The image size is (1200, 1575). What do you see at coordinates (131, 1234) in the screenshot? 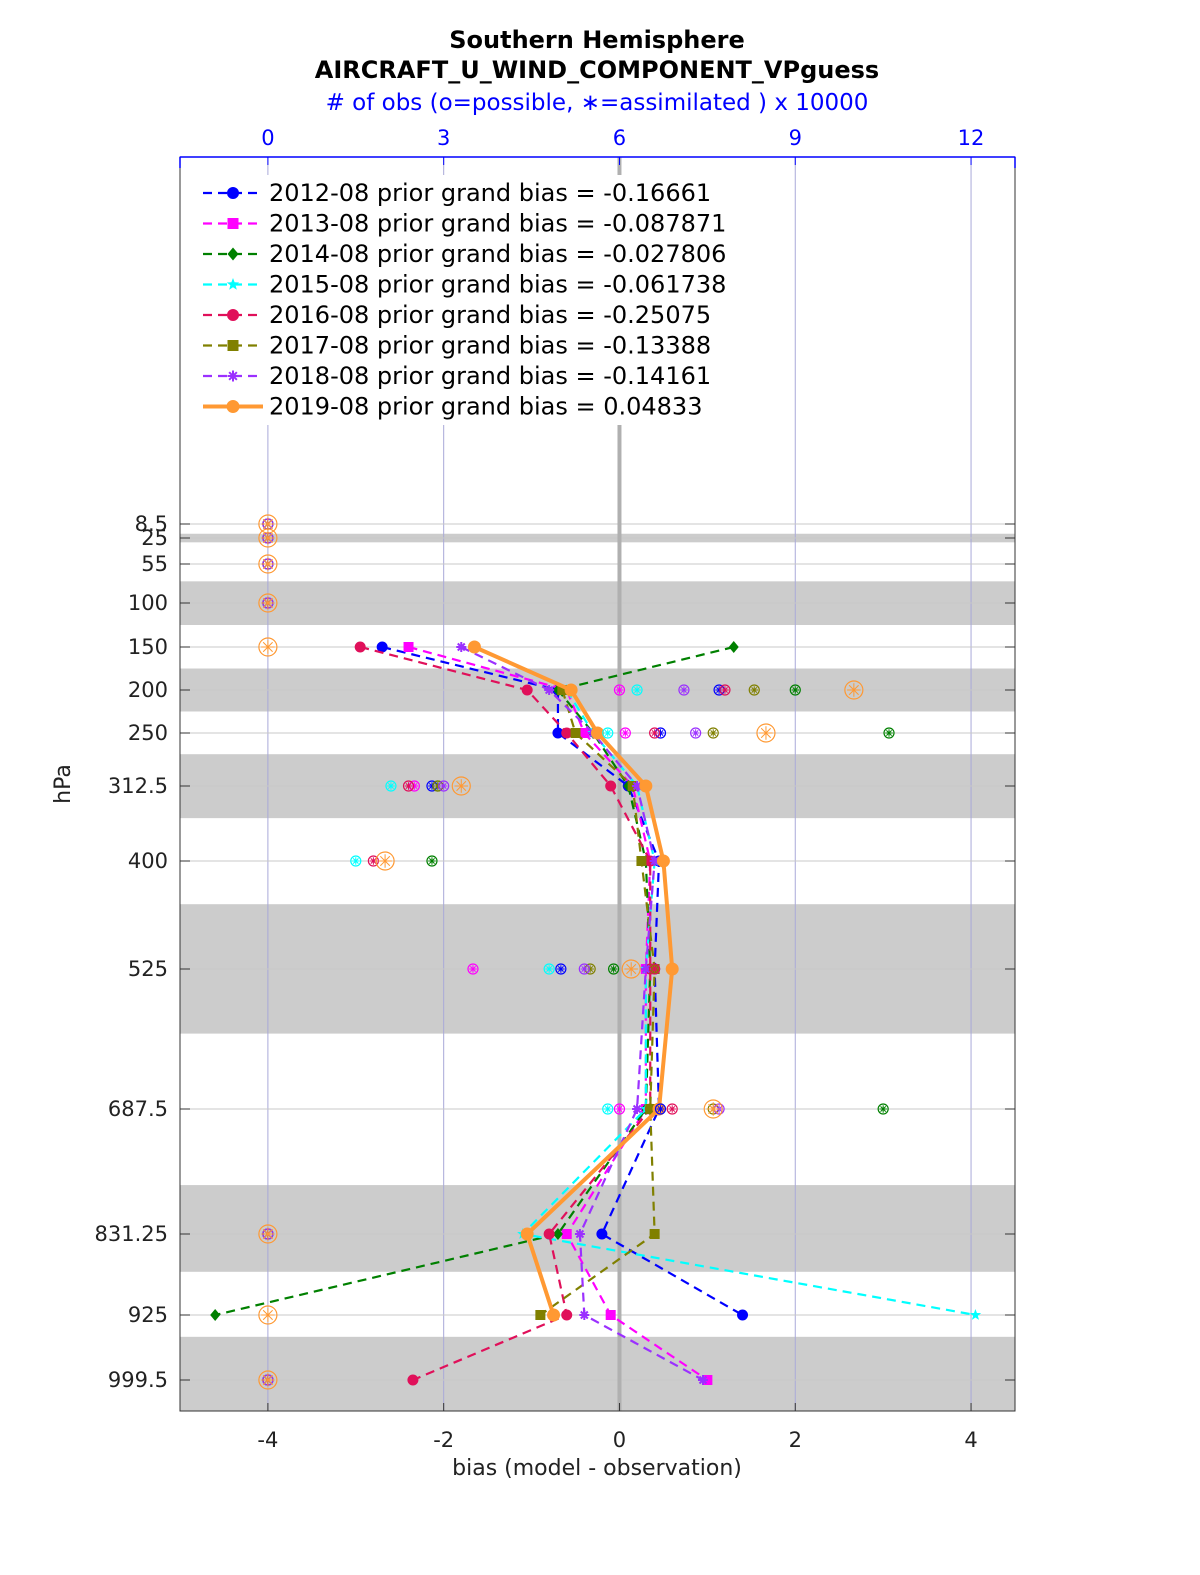
I see `y-tick-label-11: 831.25` at bounding box center [131, 1234].